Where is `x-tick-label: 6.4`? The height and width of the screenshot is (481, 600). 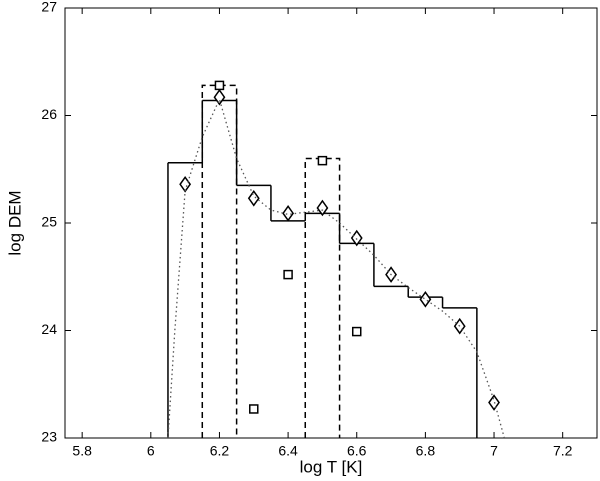
x-tick-label: 6.4 is located at coordinates (288, 451).